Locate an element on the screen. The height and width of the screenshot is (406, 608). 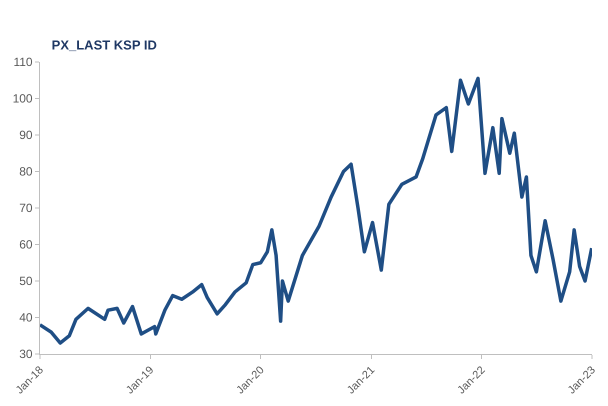
y-tick-label: 50 is located at coordinates (26, 281).